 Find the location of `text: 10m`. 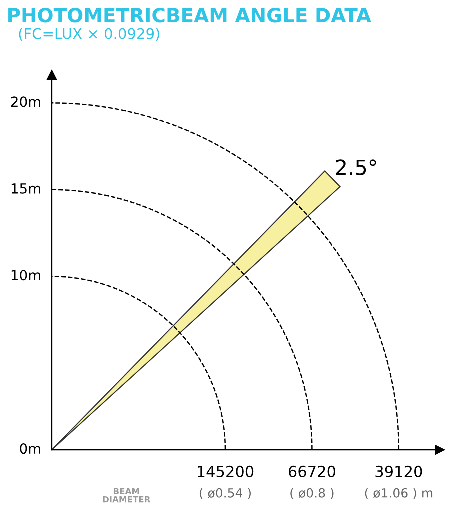

text: 10m is located at coordinates (26, 275).